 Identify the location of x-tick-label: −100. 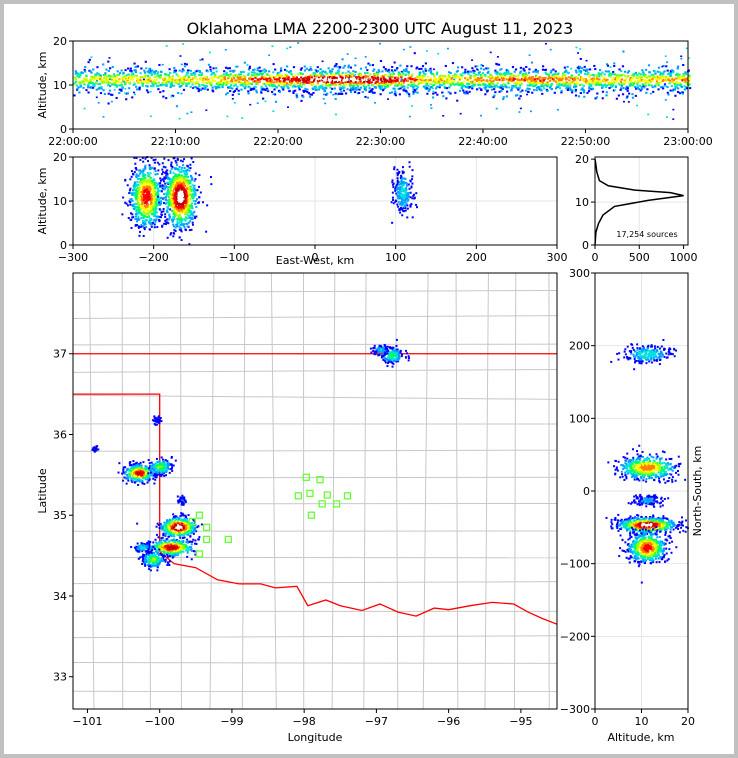
(234, 257).